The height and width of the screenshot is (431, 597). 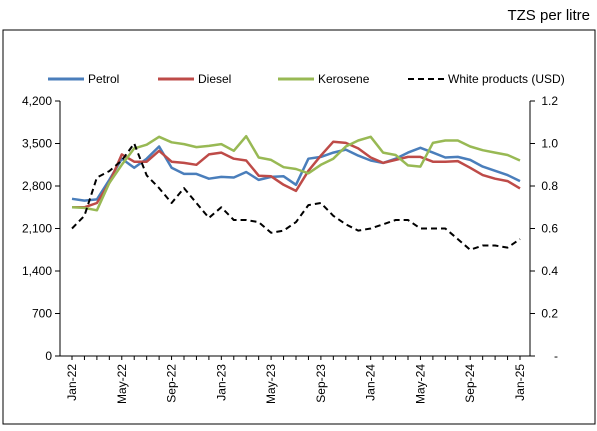 I want to click on y2-tick-label: 0.6, so click(x=549, y=229).